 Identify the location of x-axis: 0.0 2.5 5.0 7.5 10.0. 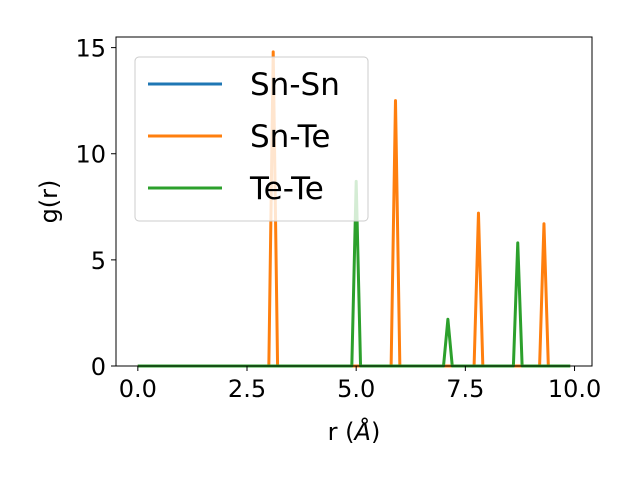
(360, 384).